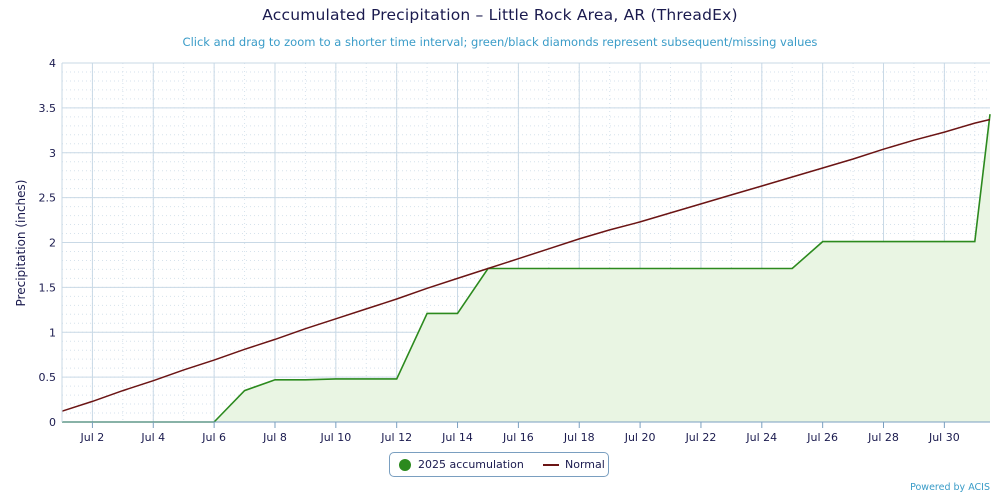 This screenshot has width=1000, height=497. Describe the element at coordinates (585, 464) in the screenshot. I see `legend-label-normal: Normal` at that location.